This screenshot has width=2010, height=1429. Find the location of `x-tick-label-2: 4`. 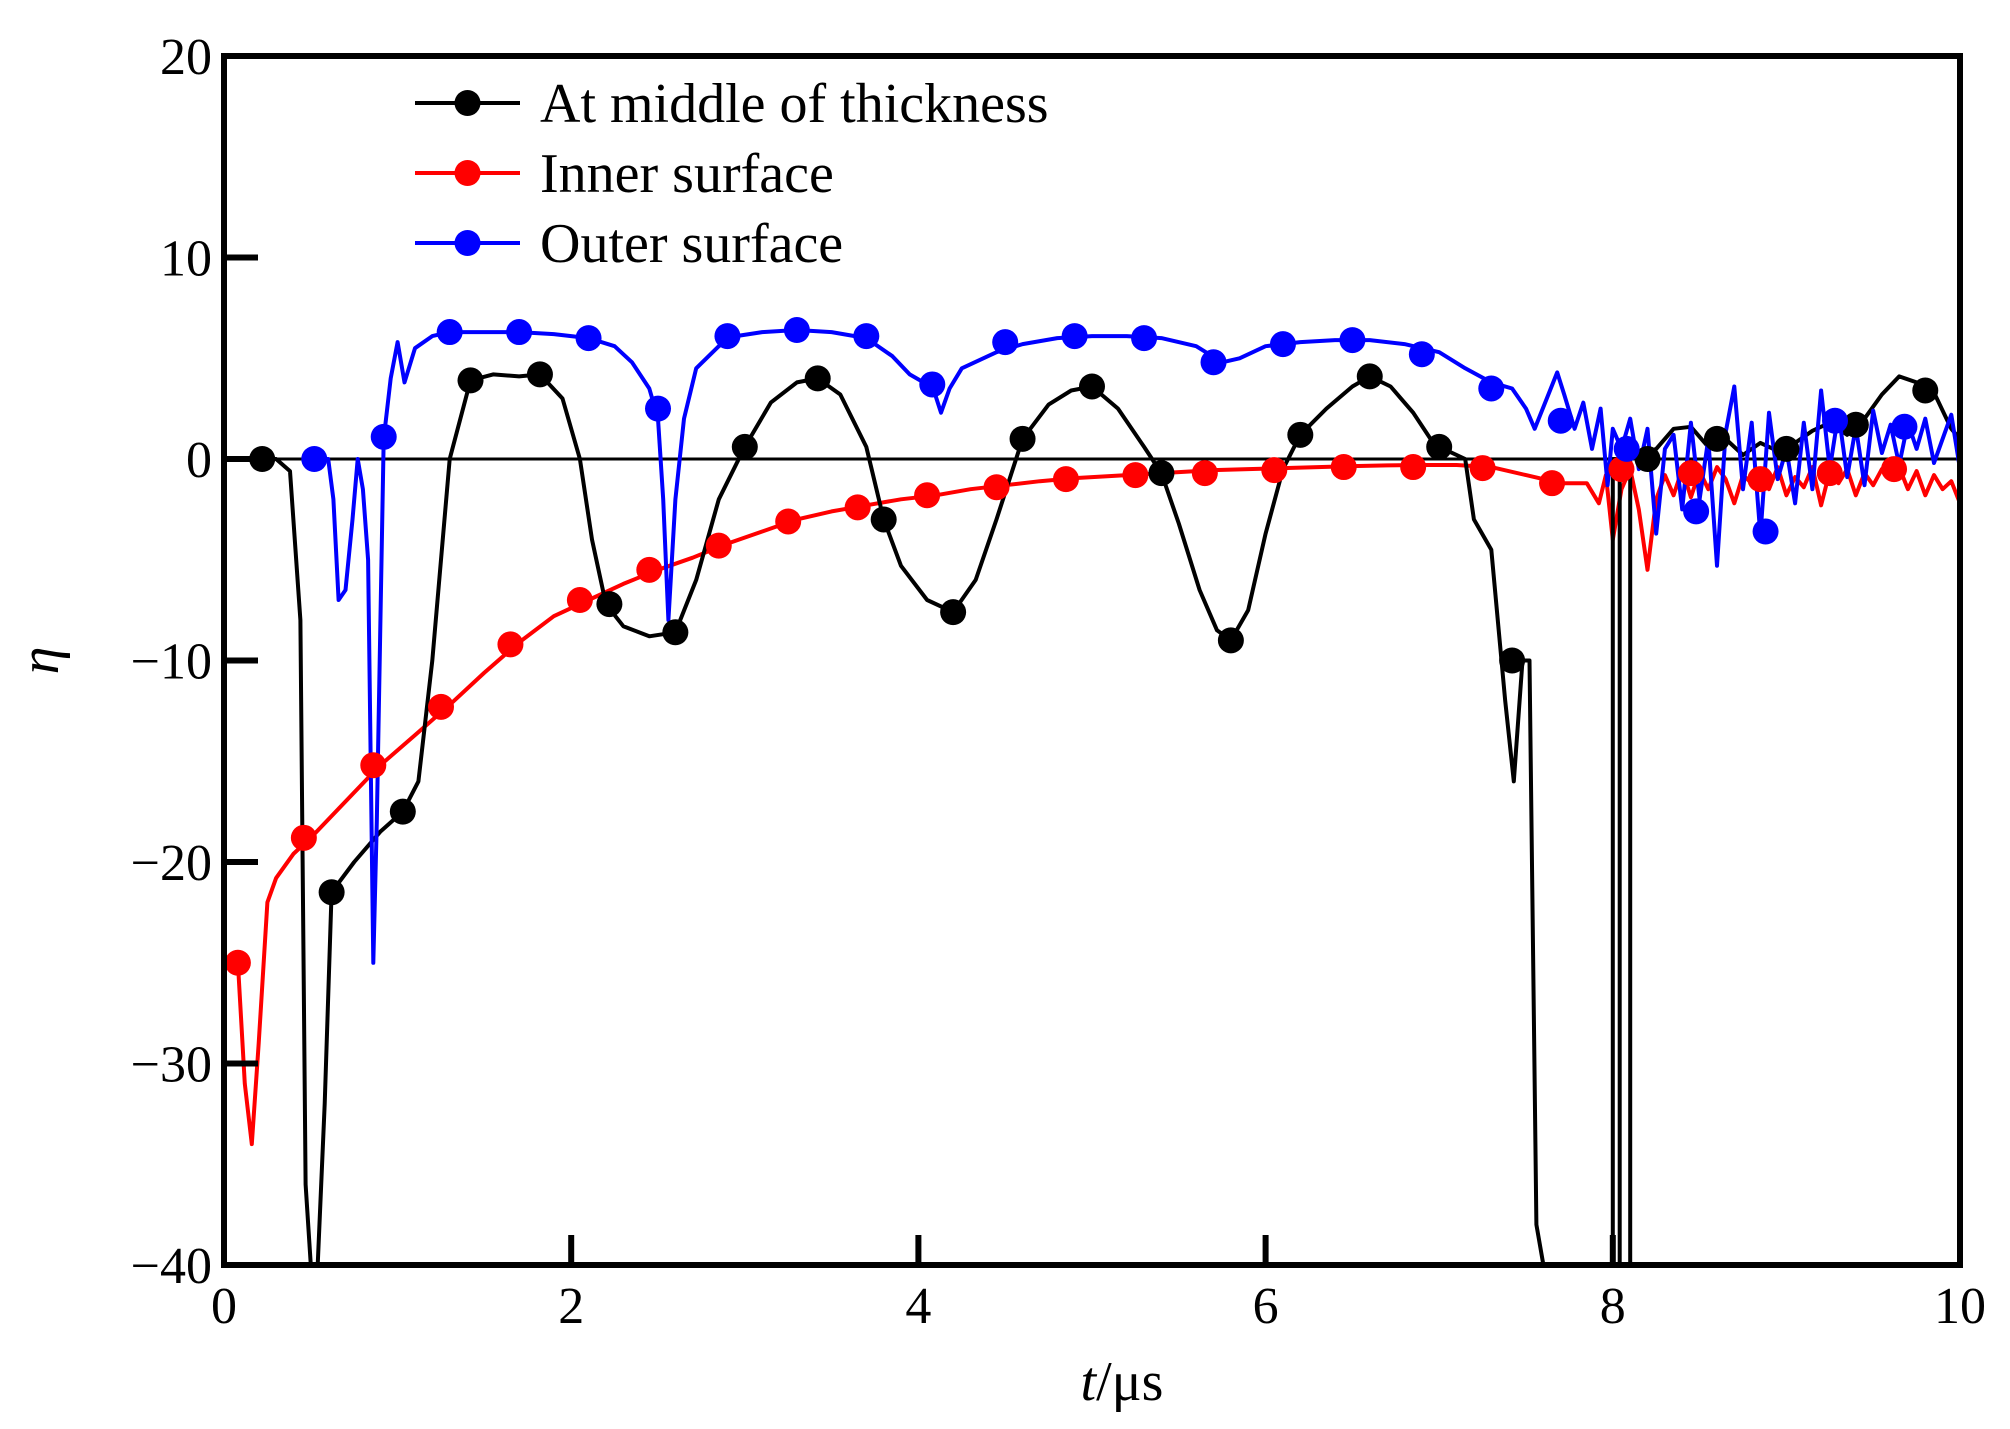

x-tick-label-2: 4 is located at coordinates (918, 1306).